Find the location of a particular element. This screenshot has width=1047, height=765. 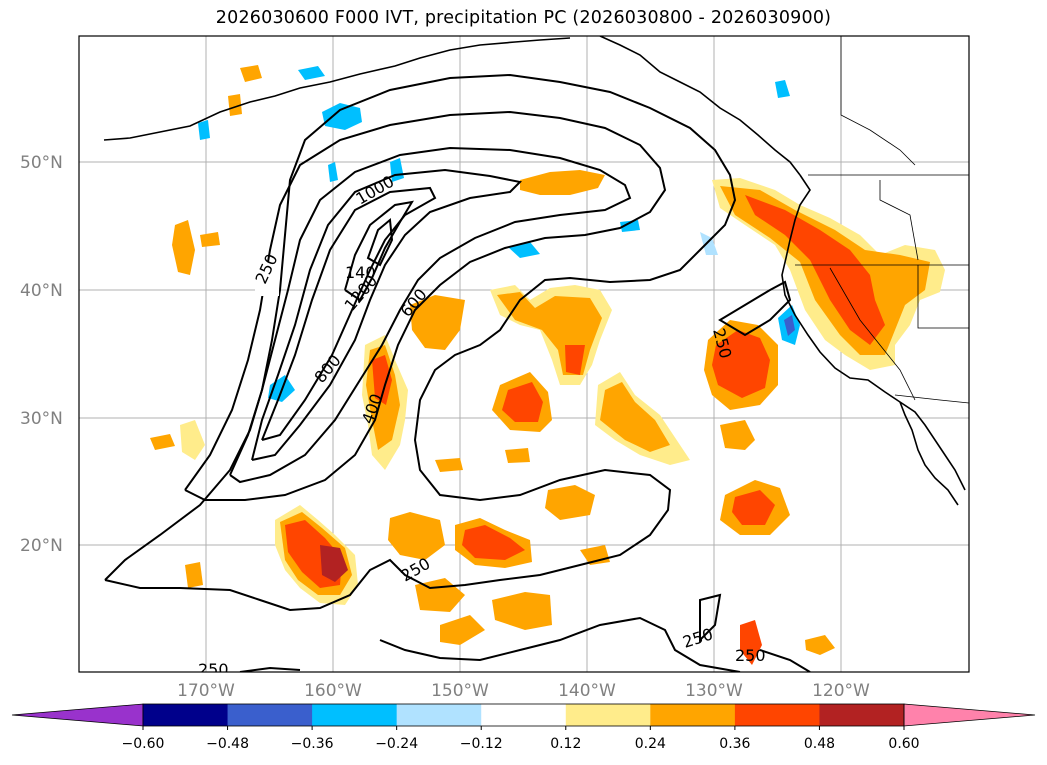

colorbar-tick-label: −0.24 is located at coordinates (396, 744).